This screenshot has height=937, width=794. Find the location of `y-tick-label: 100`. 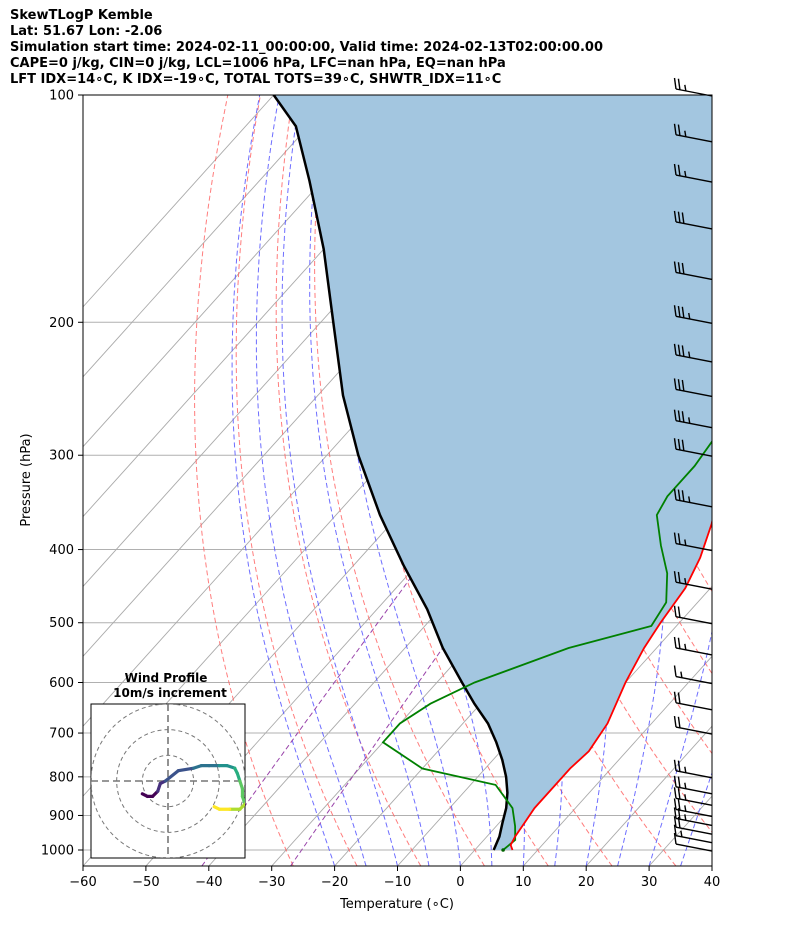

y-tick-label: 100 is located at coordinates (61, 96).